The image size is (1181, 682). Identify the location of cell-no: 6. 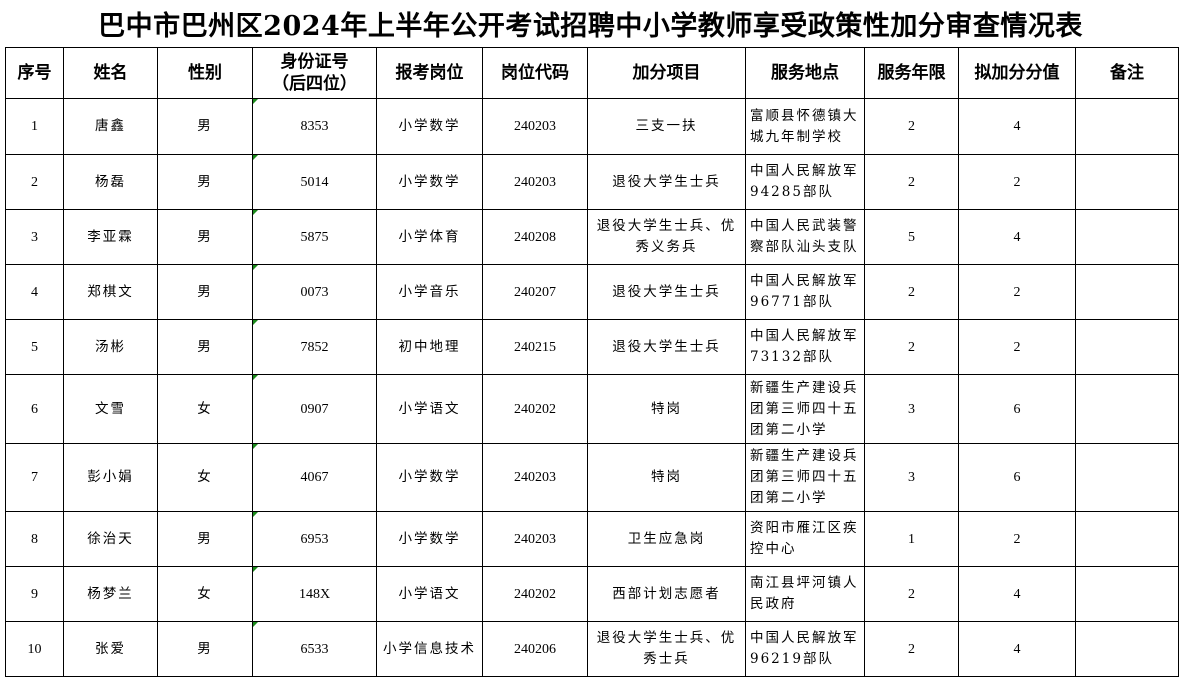
(34, 409).